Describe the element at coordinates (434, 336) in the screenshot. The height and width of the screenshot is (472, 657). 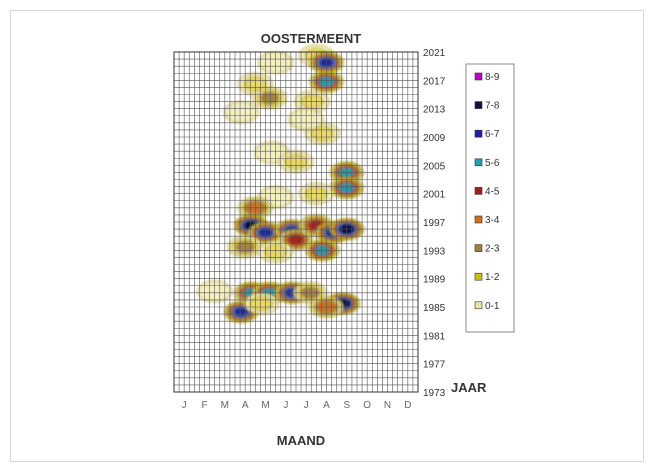
I see `y-tick-label: 1981` at that location.